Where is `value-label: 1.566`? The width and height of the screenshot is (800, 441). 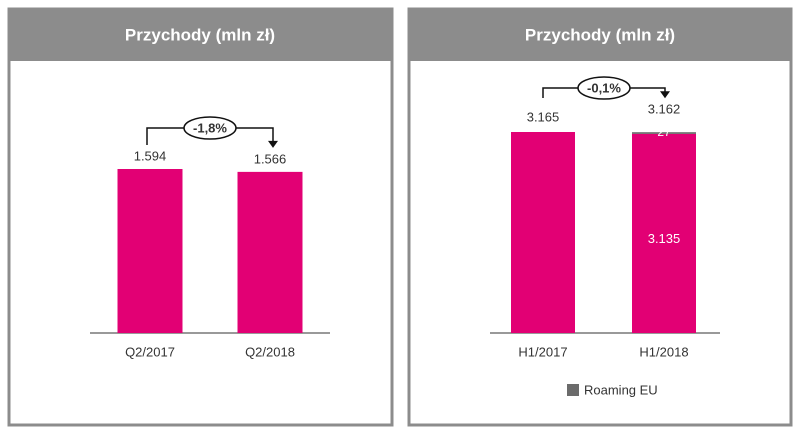 value-label: 1.566 is located at coordinates (270, 158).